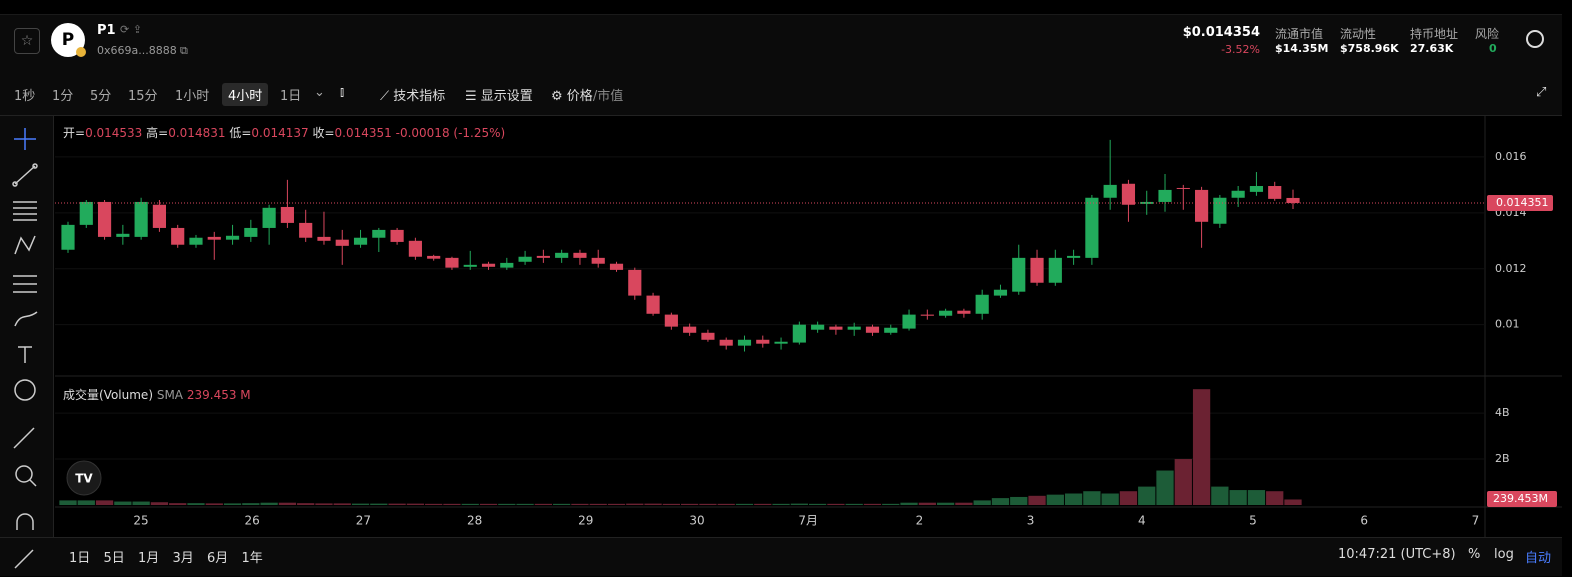 This screenshot has width=1572, height=577. I want to click on x-tick-label: 6, so click(1364, 521).